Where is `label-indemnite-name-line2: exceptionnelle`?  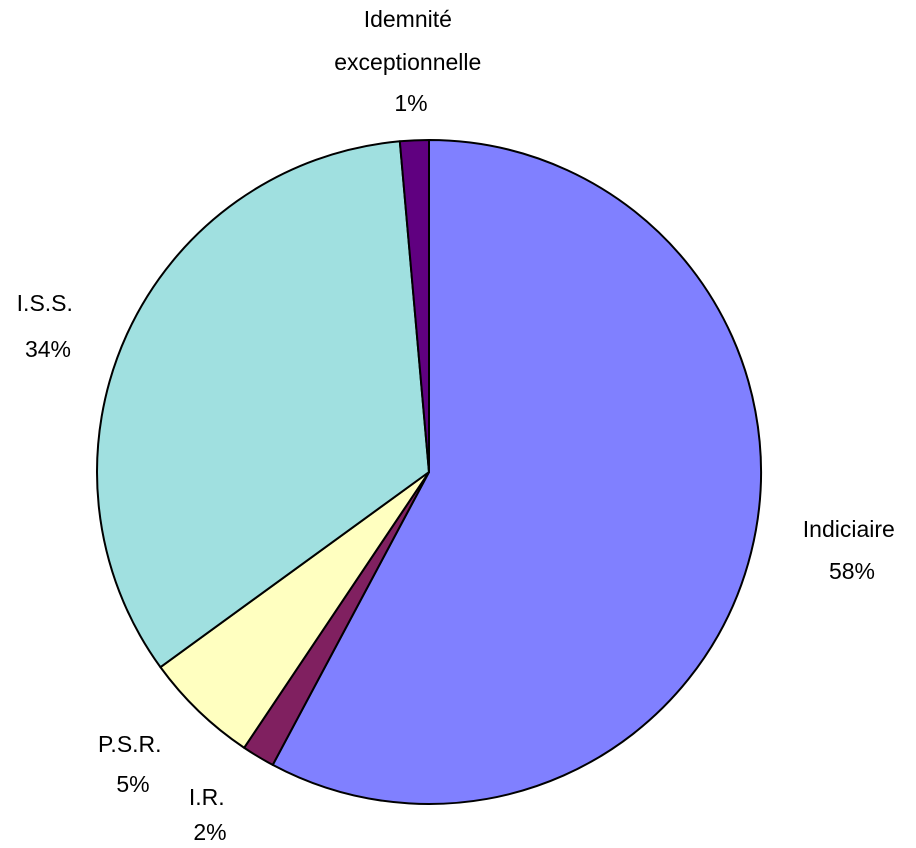 label-indemnite-name-line2: exceptionnelle is located at coordinates (407, 62).